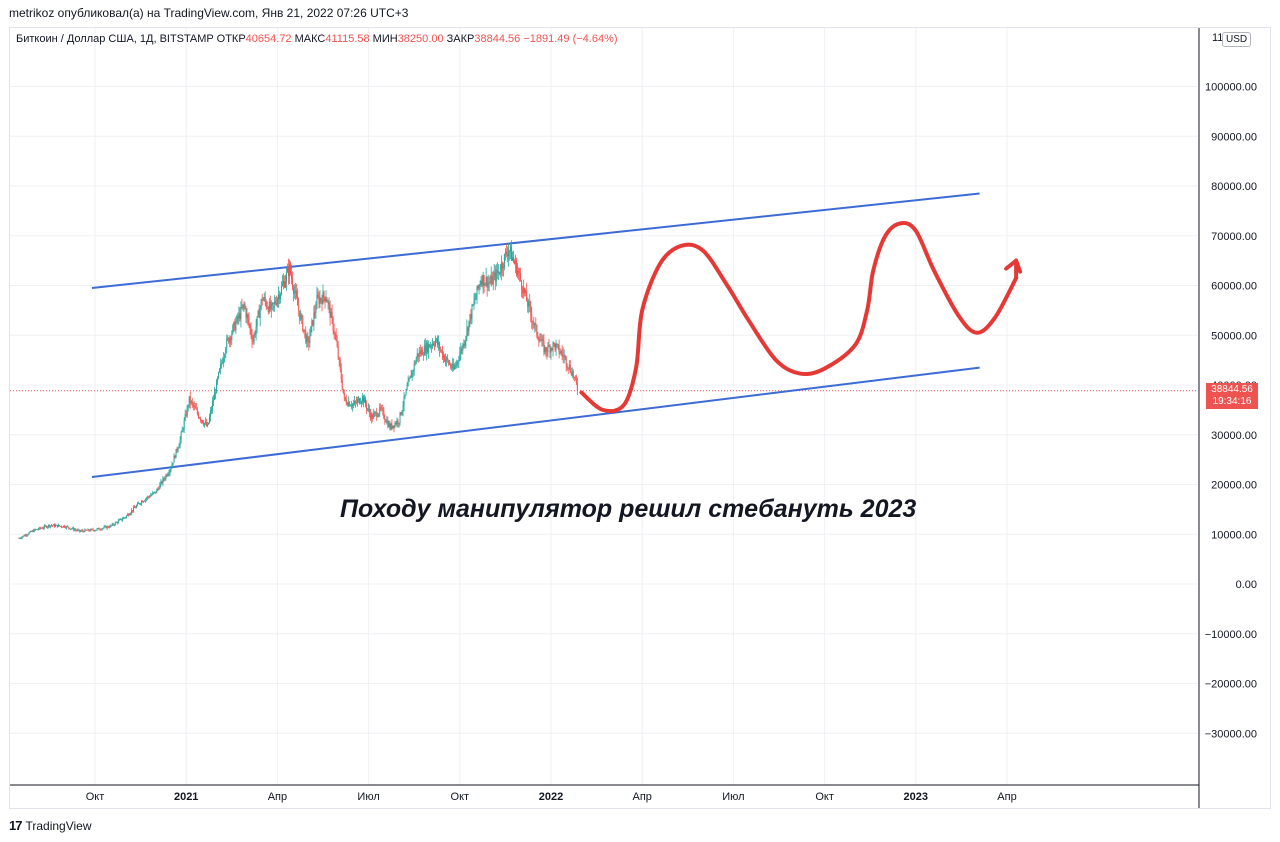  I want to click on currency-button: USD, so click(1237, 39).